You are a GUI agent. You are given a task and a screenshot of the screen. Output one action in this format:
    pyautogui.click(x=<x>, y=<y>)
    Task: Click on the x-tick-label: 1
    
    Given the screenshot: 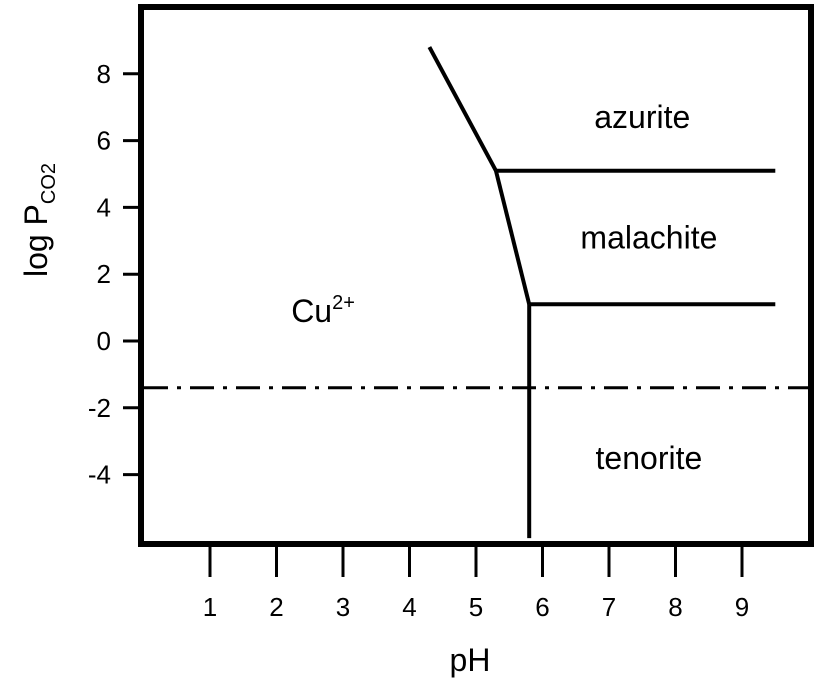 What is the action you would take?
    pyautogui.click(x=210, y=607)
    